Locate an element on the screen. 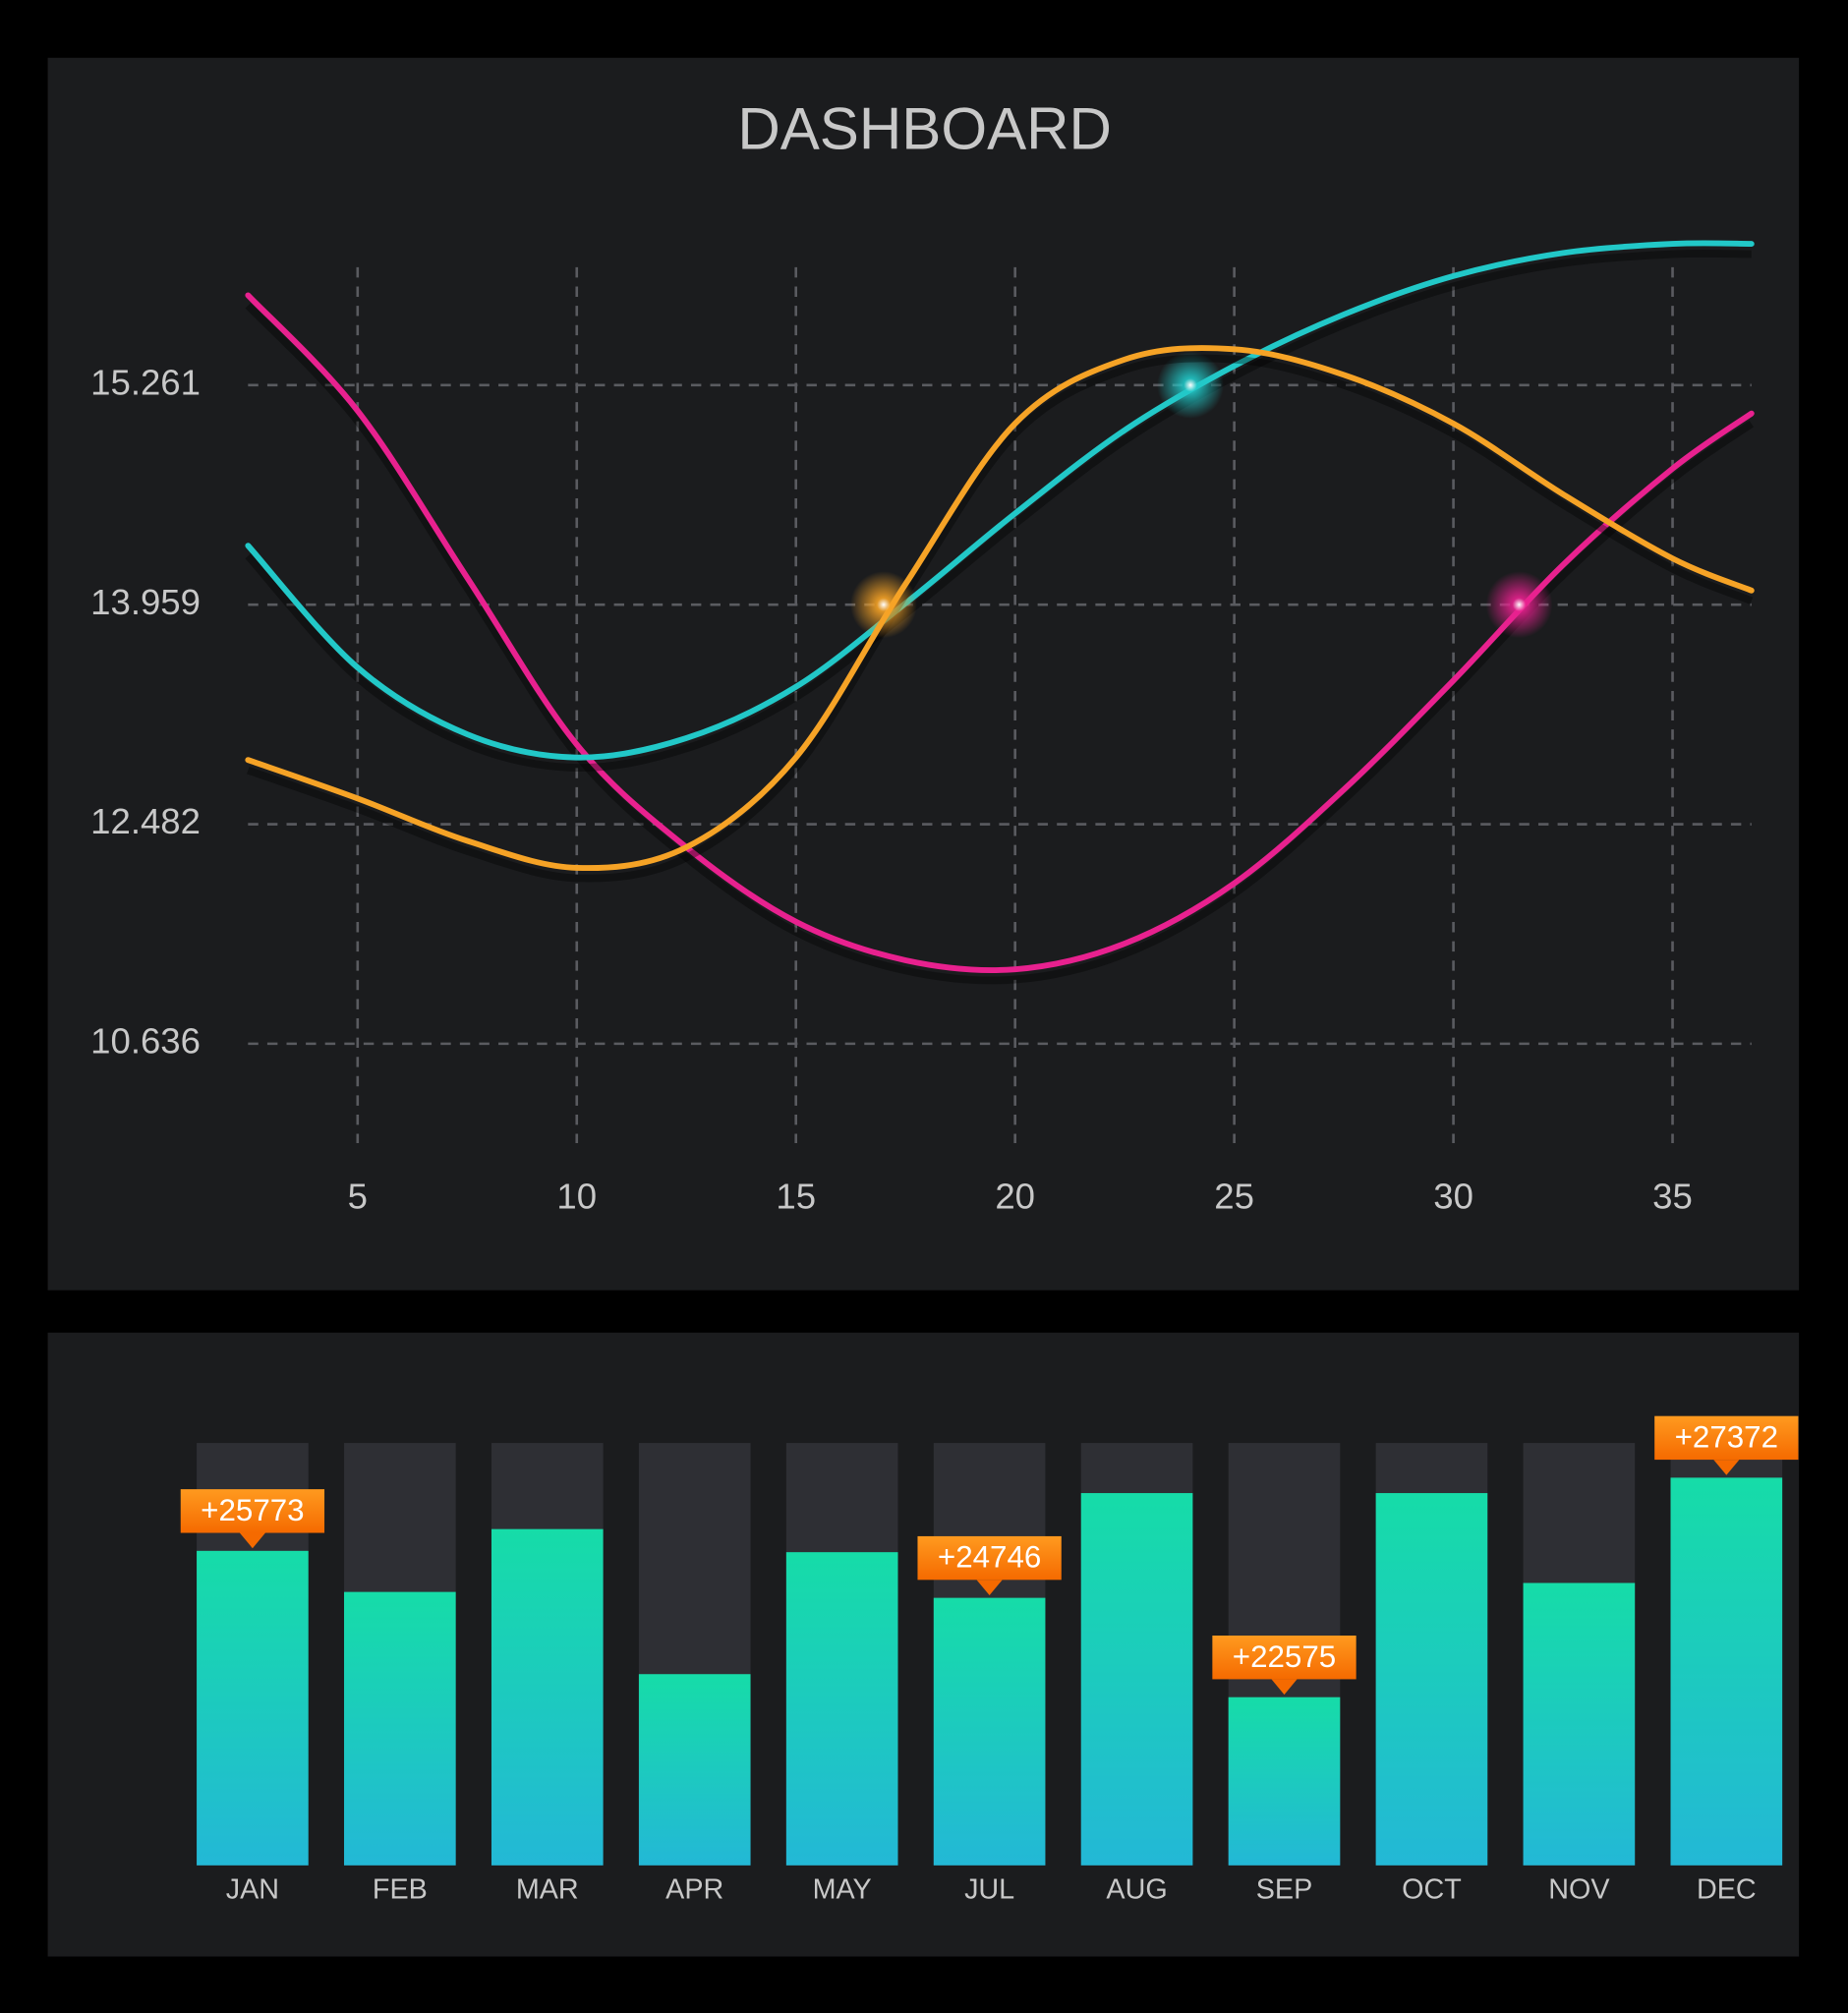 This screenshot has height=2013, width=1848. value-label: +27372 is located at coordinates (1726, 1436).